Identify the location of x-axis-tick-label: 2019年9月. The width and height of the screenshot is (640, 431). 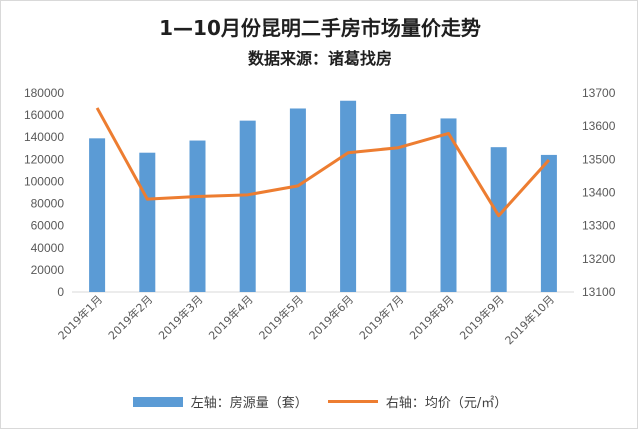
(482, 317).